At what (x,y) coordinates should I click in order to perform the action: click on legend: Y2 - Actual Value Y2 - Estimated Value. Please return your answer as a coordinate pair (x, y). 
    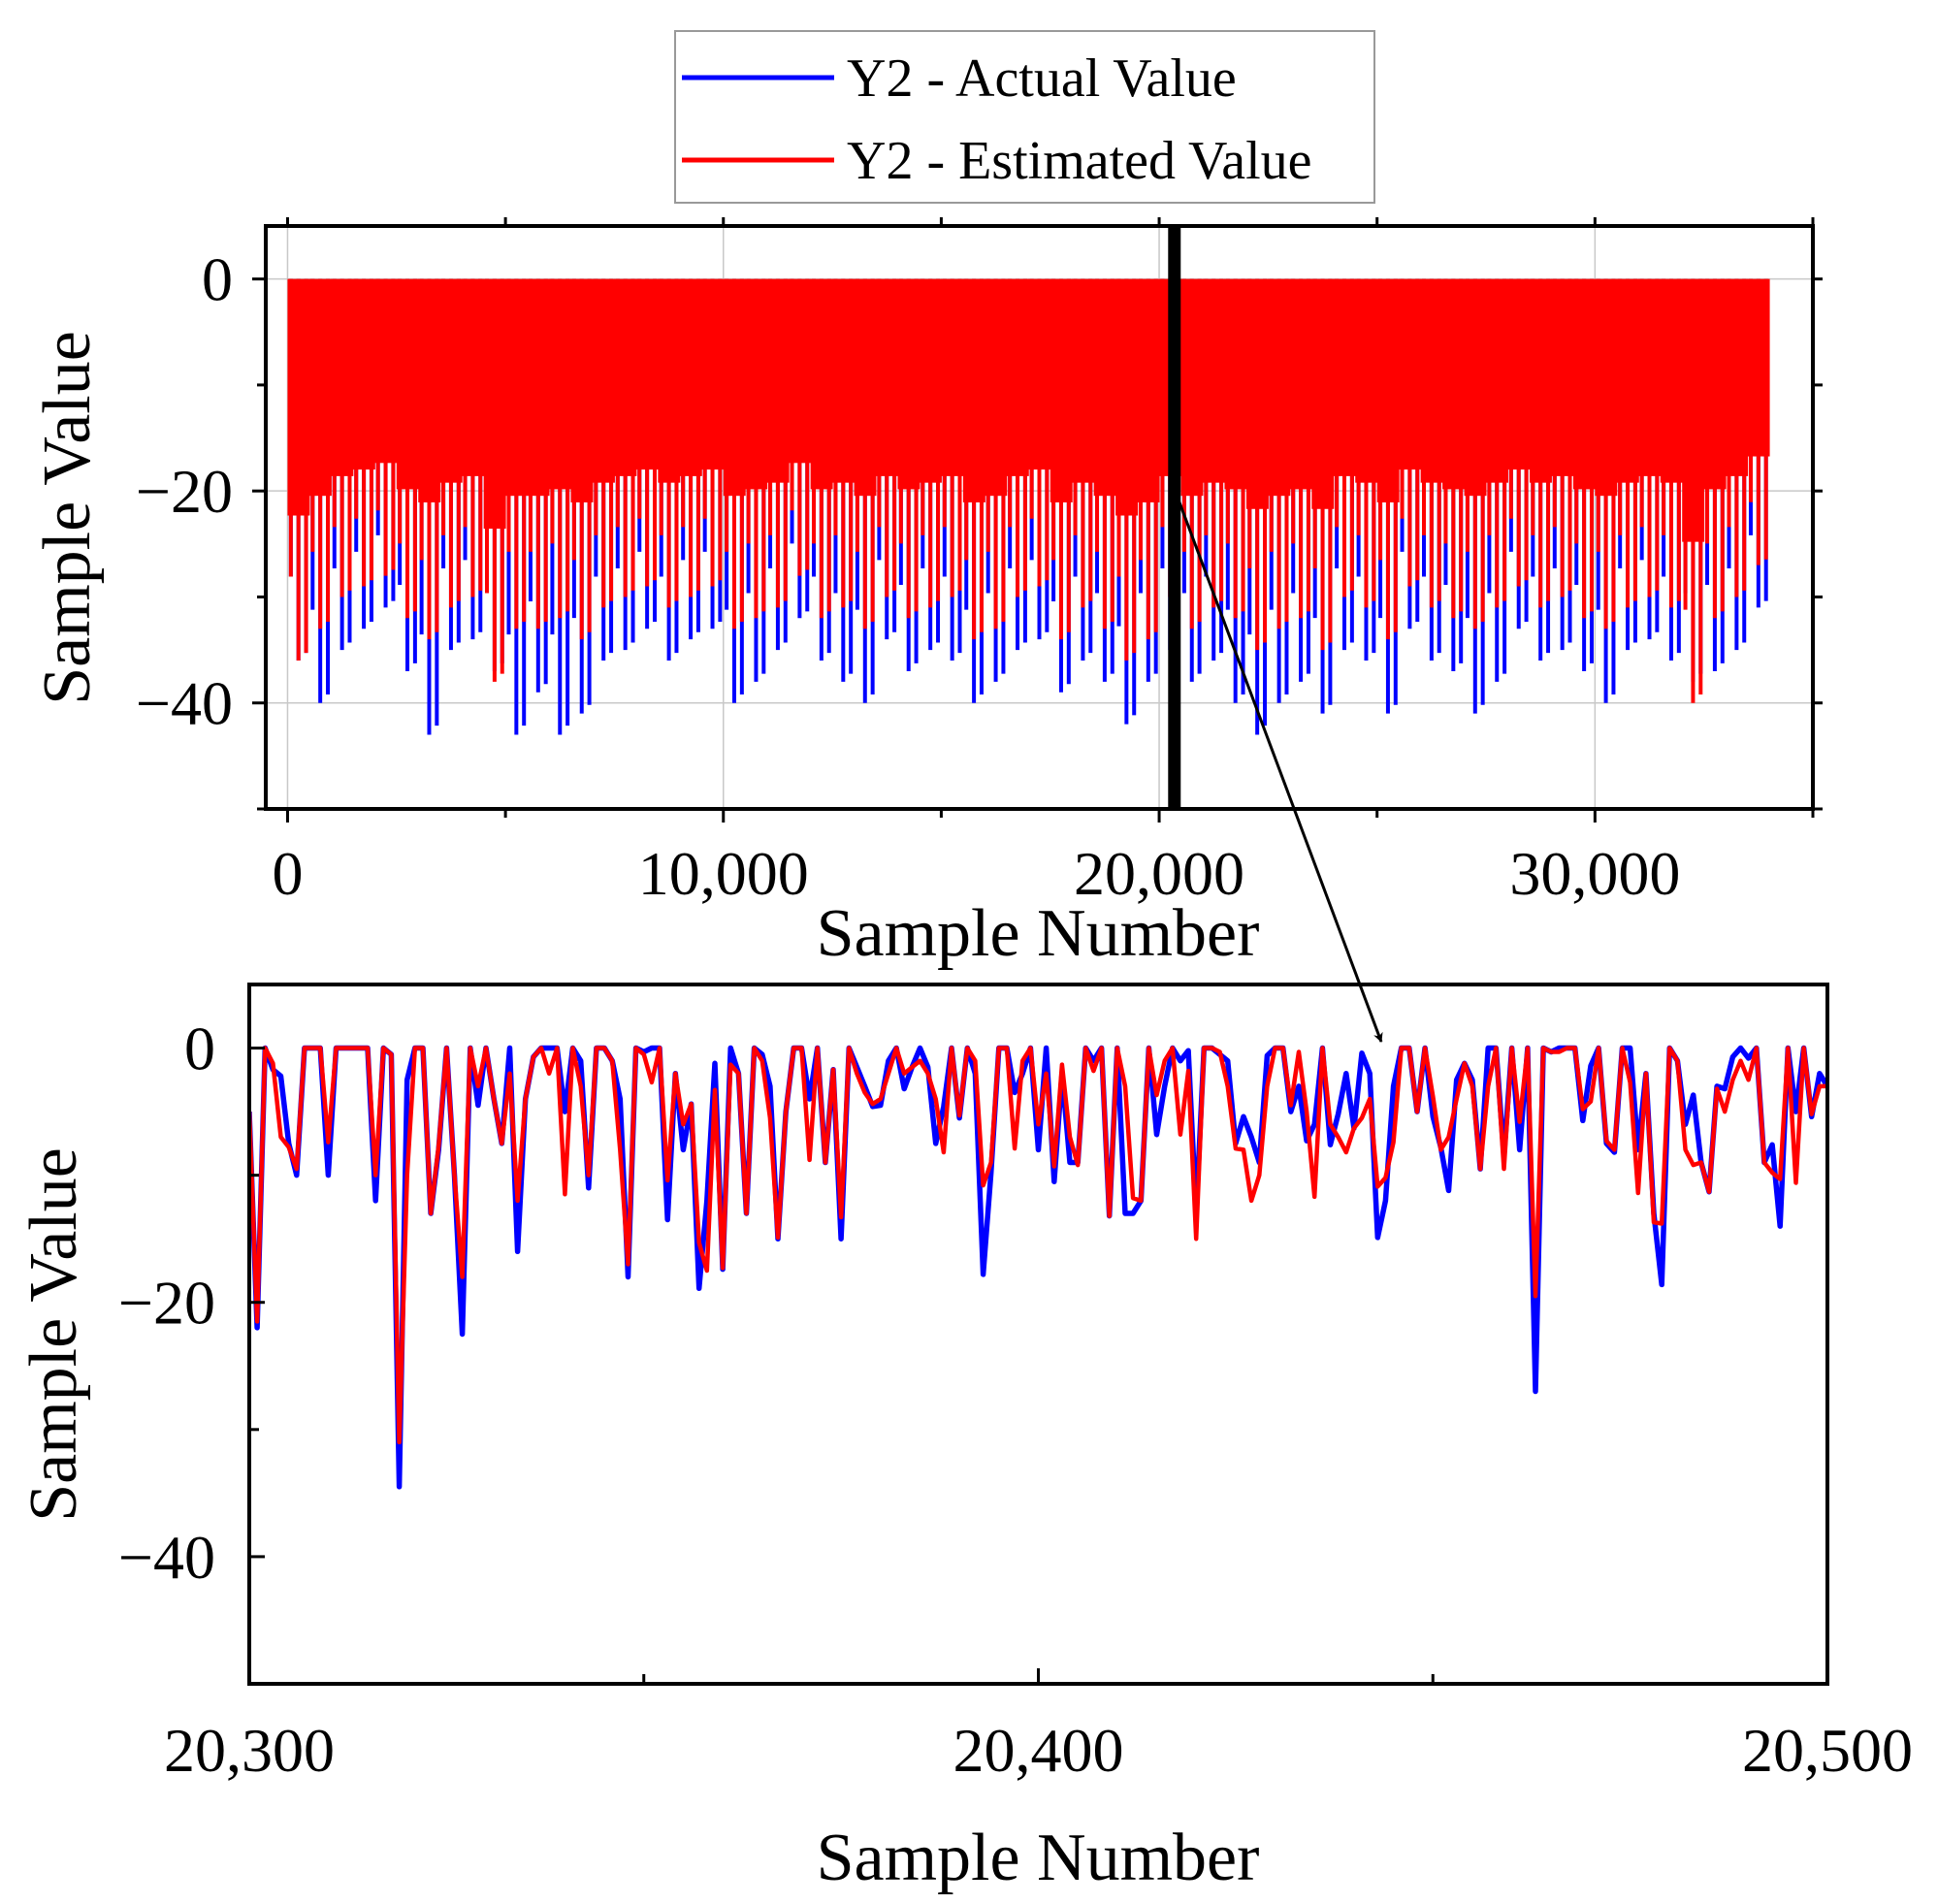
    Looking at the image, I should click on (1024, 117).